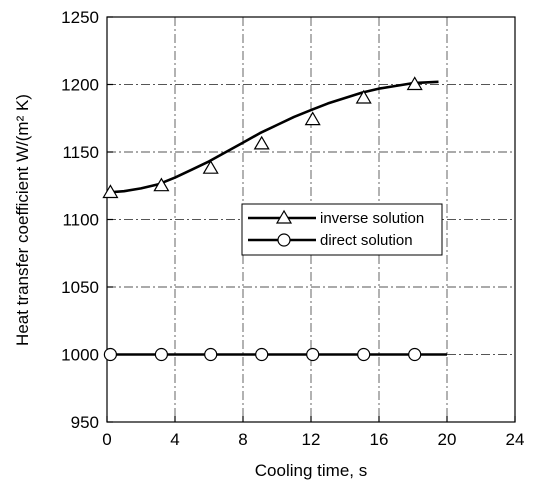 The height and width of the screenshot is (483, 533). Describe the element at coordinates (272, 137) in the screenshot. I see `series-line-inverse` at that location.